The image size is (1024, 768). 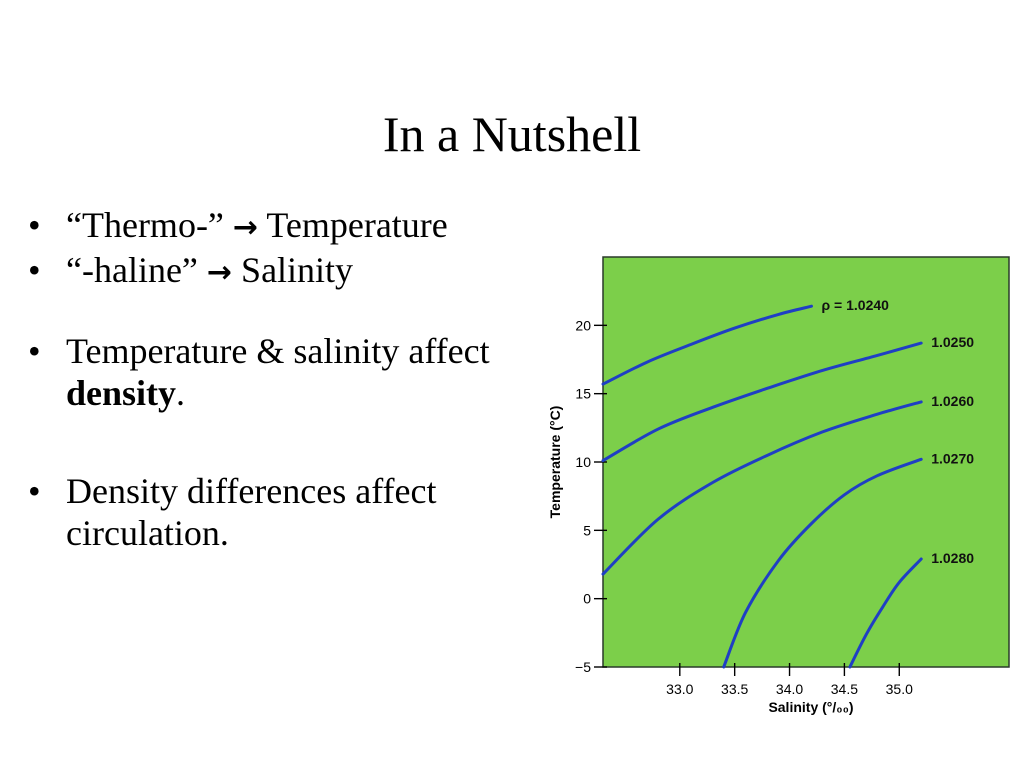 What do you see at coordinates (121, 393) in the screenshot?
I see `bullet-density-keyword: density` at bounding box center [121, 393].